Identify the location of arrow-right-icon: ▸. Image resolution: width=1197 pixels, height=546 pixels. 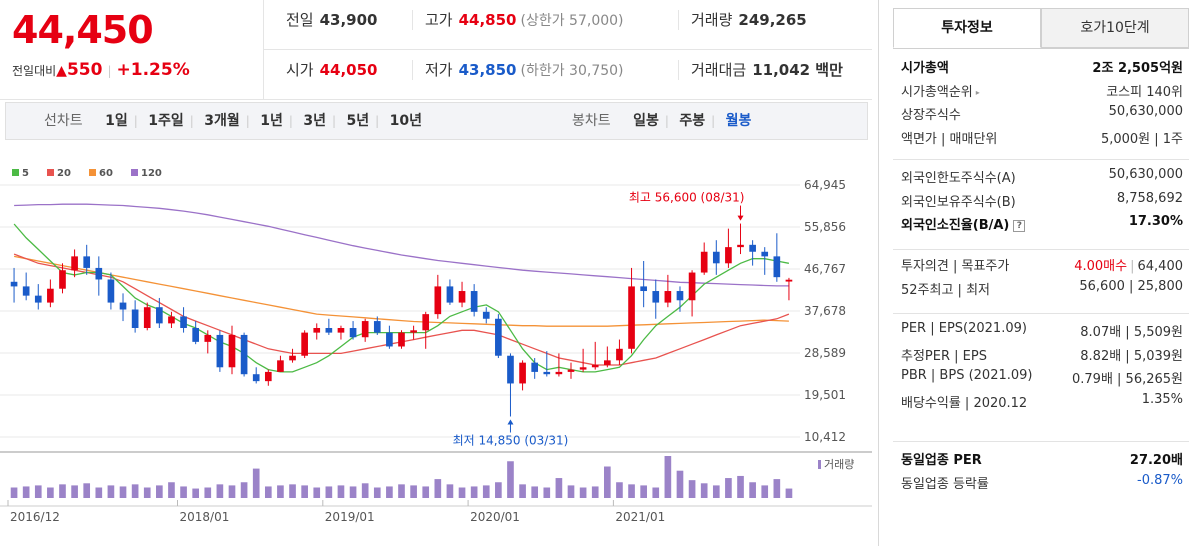
(977, 92).